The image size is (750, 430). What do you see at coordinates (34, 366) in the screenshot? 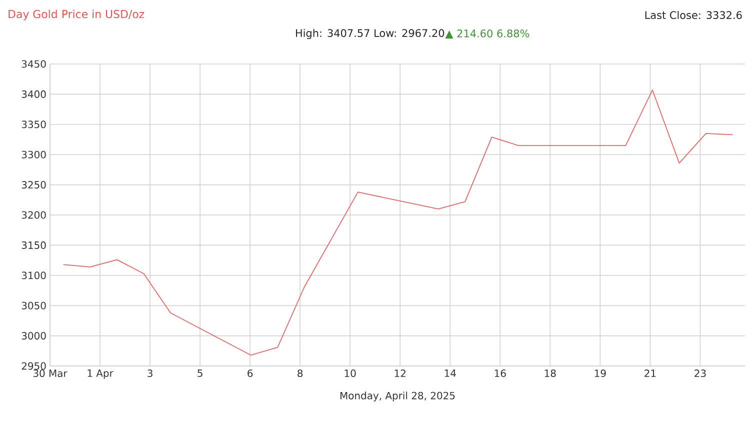
I see `y-tick-label: 2950` at bounding box center [34, 366].